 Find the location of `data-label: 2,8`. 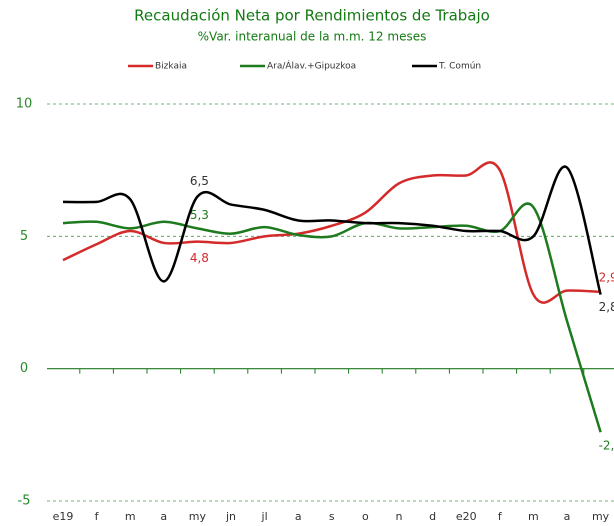

data-label: 2,8 is located at coordinates (606, 307).